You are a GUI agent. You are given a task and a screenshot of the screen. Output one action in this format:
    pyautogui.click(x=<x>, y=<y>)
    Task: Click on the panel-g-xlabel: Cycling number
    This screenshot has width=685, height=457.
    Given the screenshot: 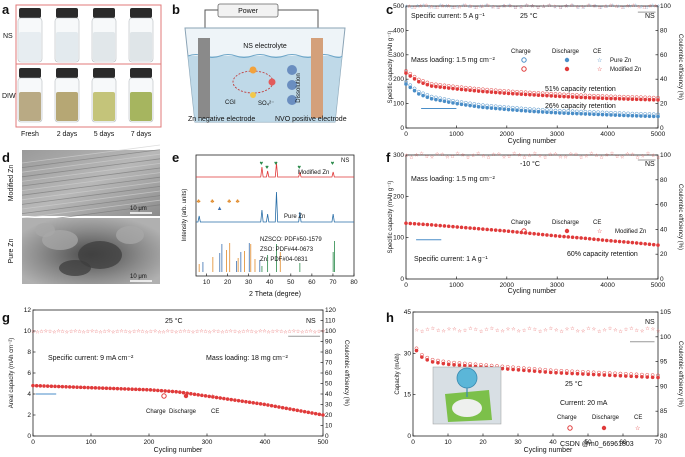 What is the action you would take?
    pyautogui.click(x=178, y=450)
    